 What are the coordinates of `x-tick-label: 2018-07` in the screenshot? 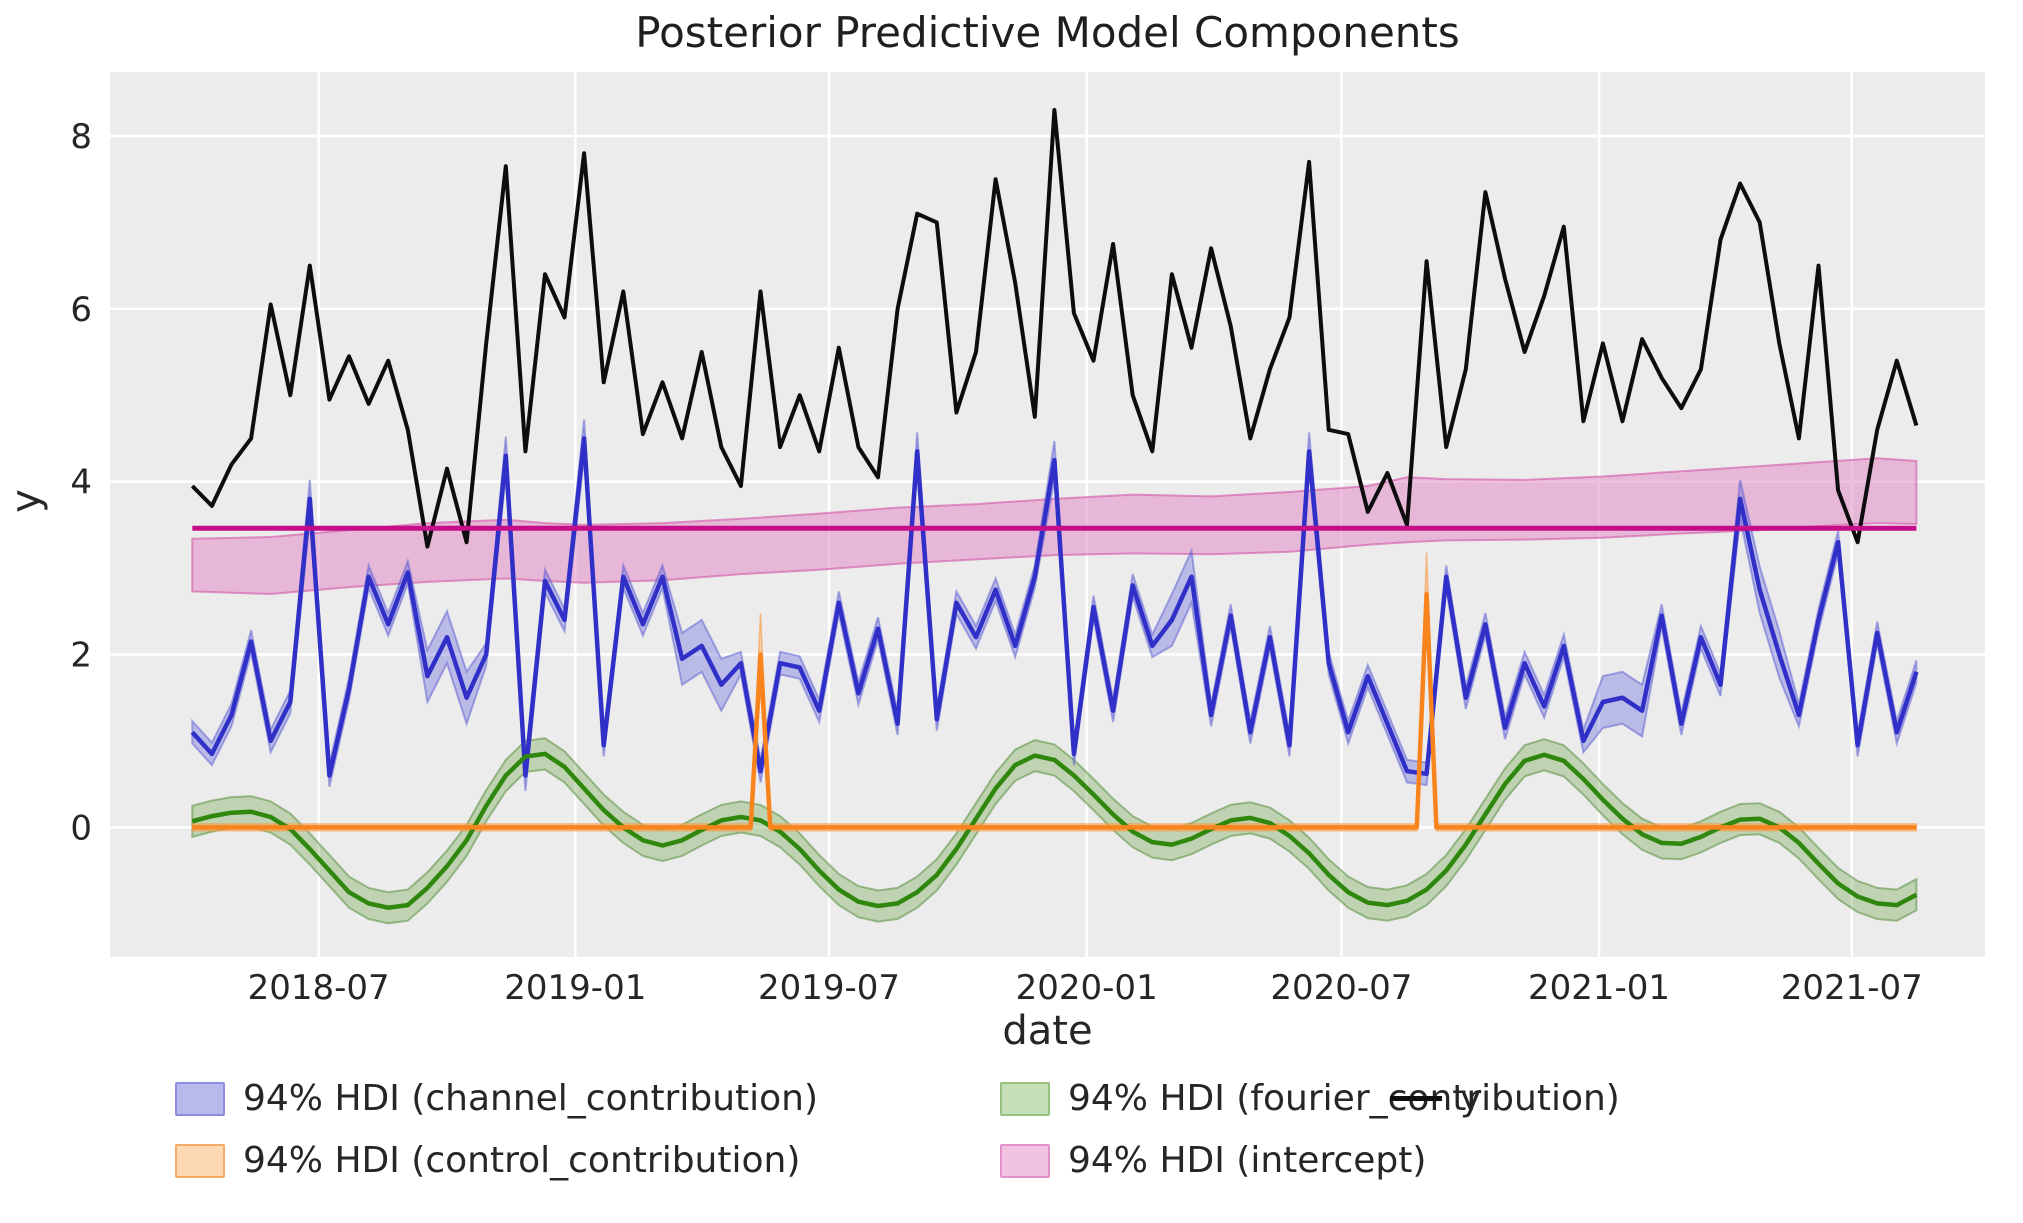 It's located at (319, 988).